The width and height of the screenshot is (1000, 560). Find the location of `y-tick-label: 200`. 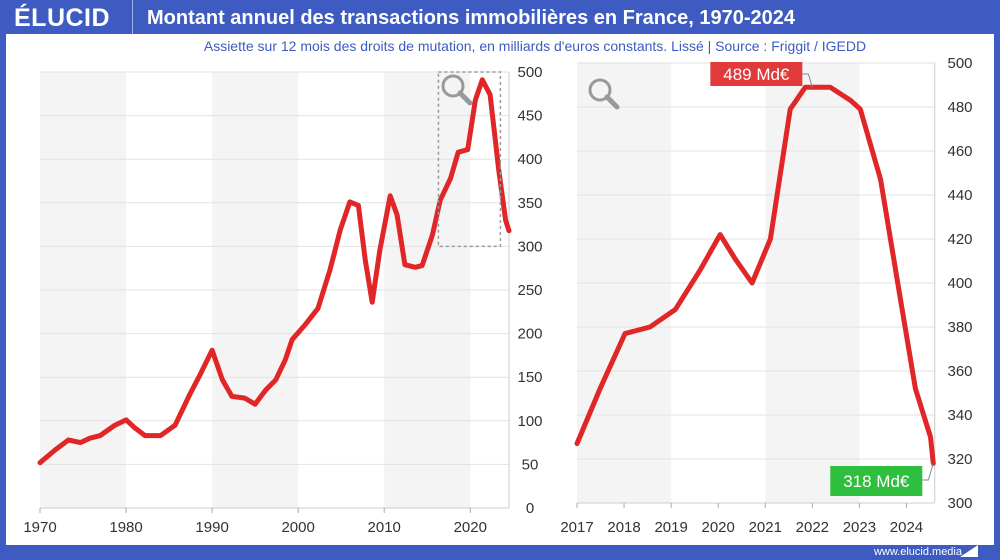

y-tick-label: 200 is located at coordinates (529, 334).